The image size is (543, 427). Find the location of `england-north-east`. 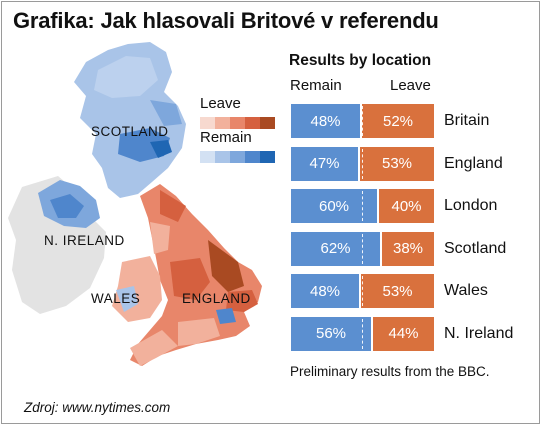

england-north-east is located at coordinates (173, 206).